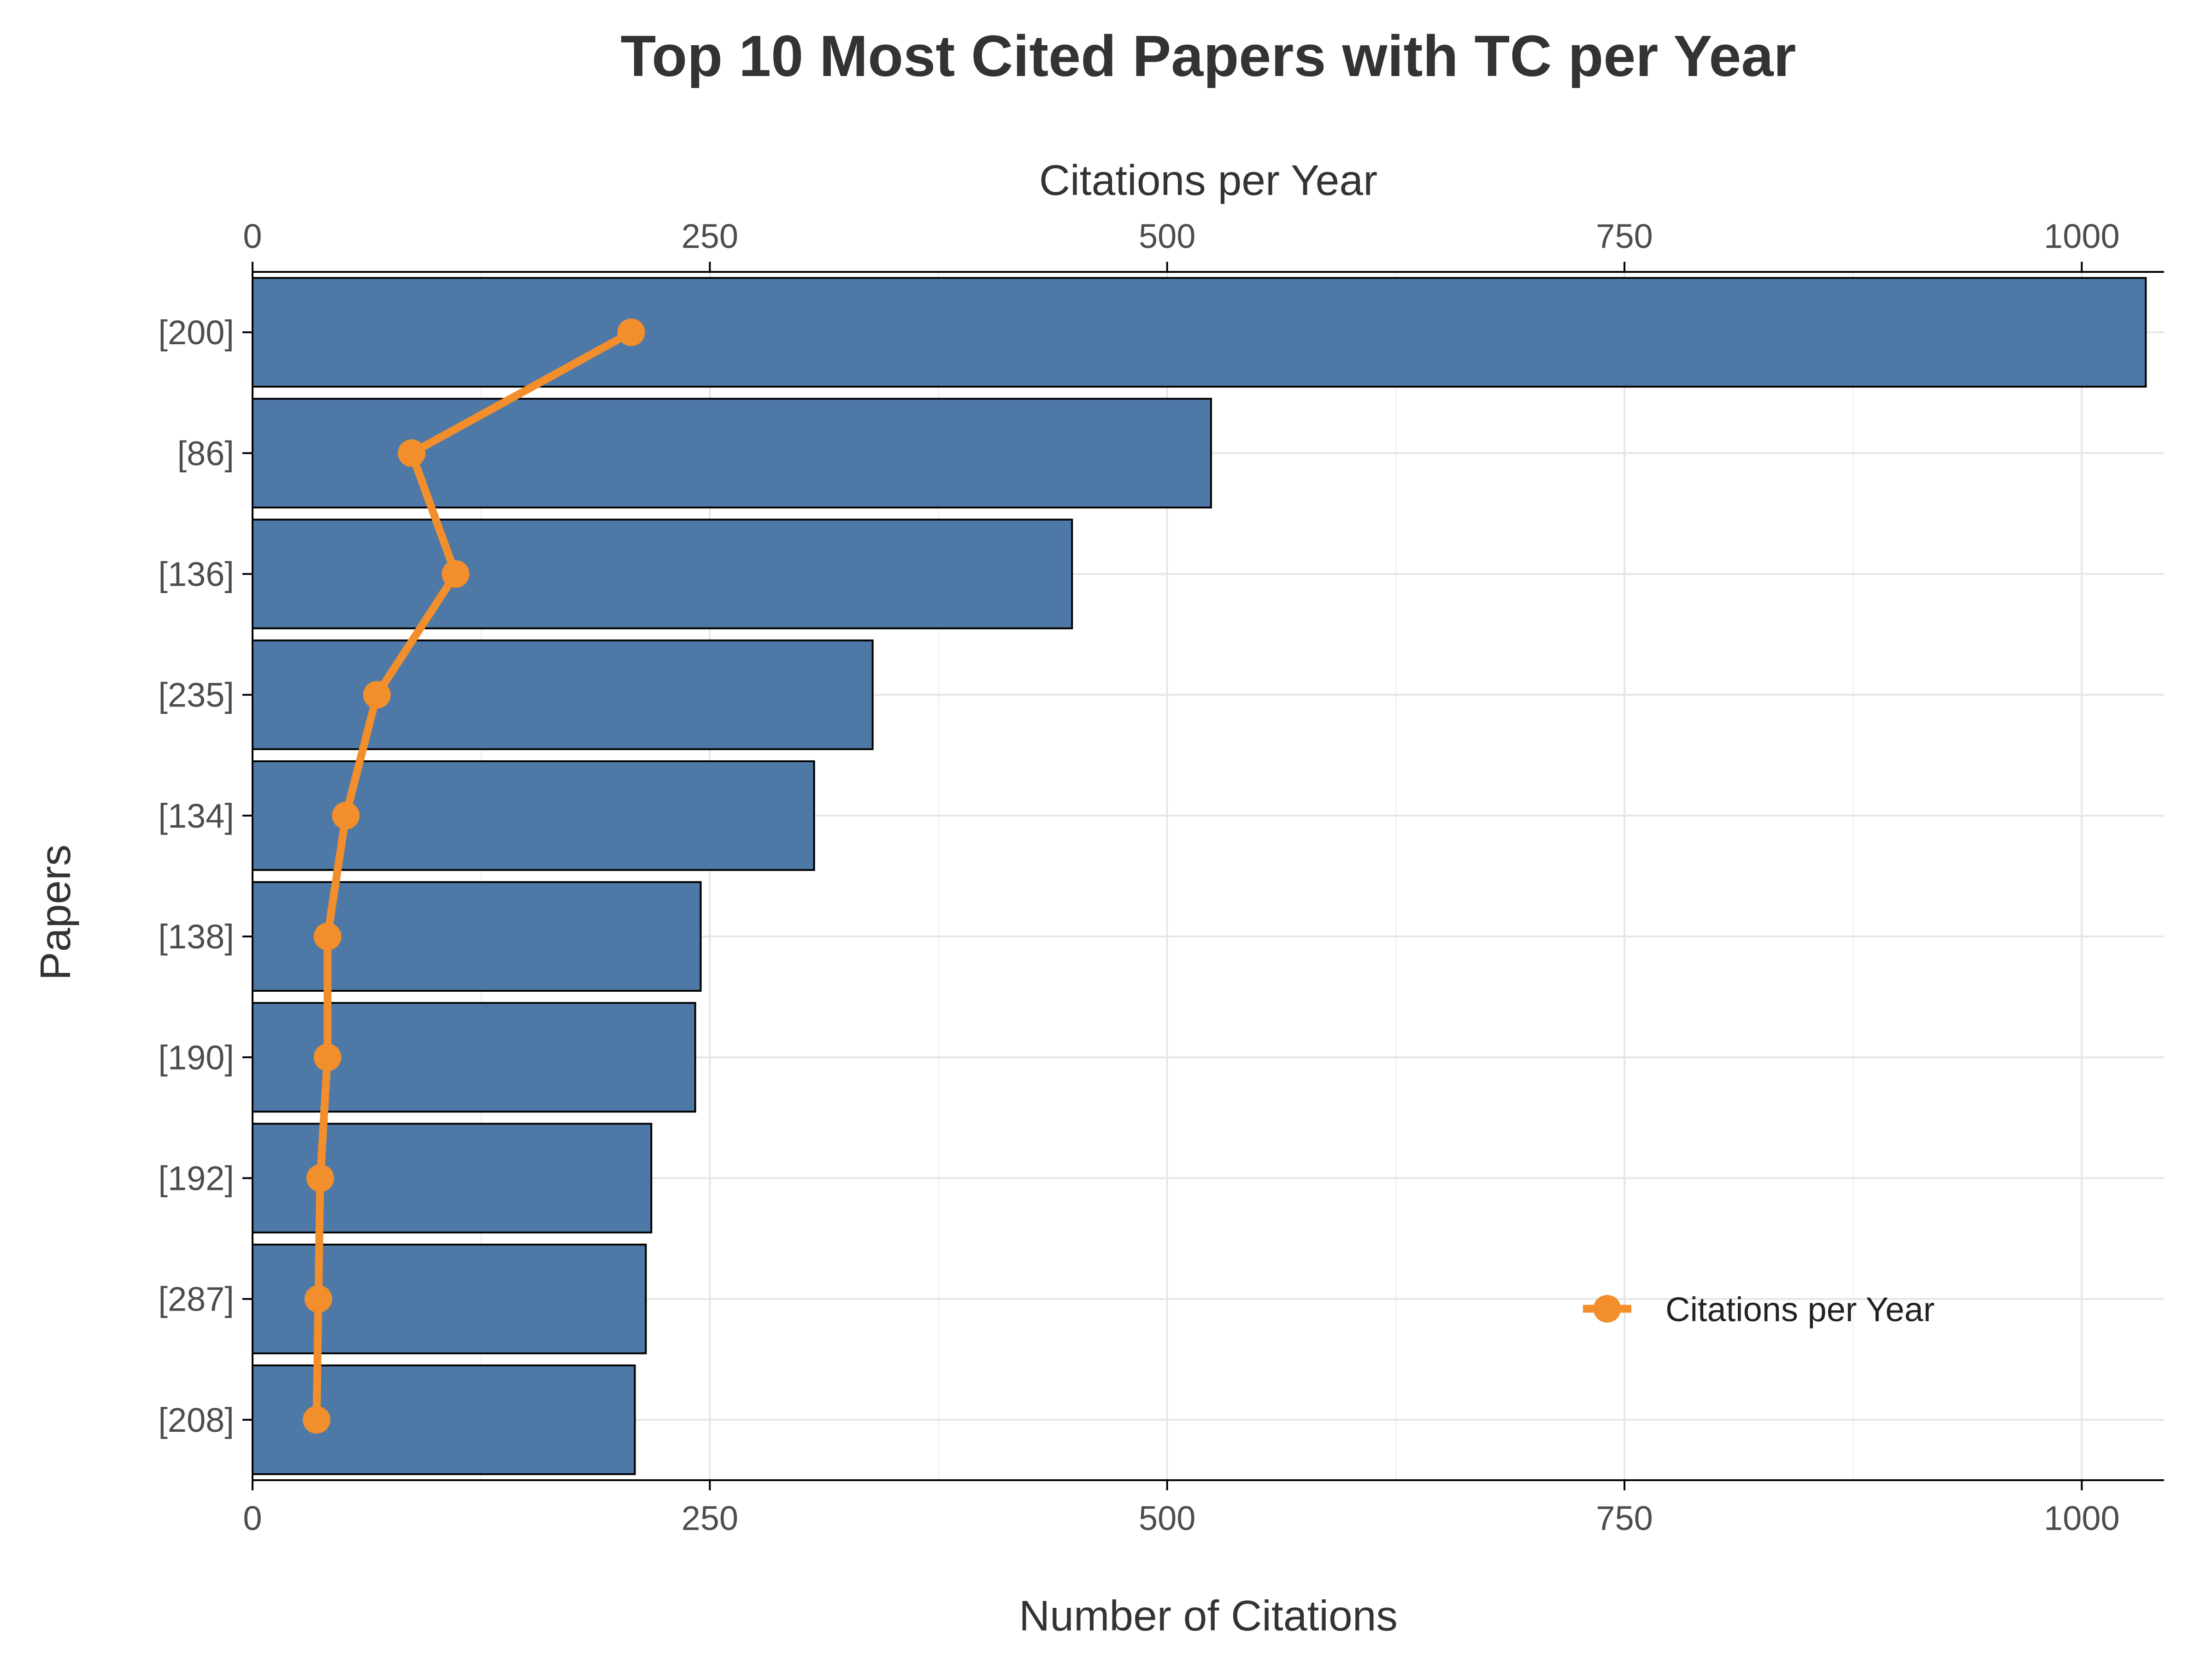 This screenshot has width=2212, height=1659. I want to click on x-tick-label: 0, so click(252, 1518).